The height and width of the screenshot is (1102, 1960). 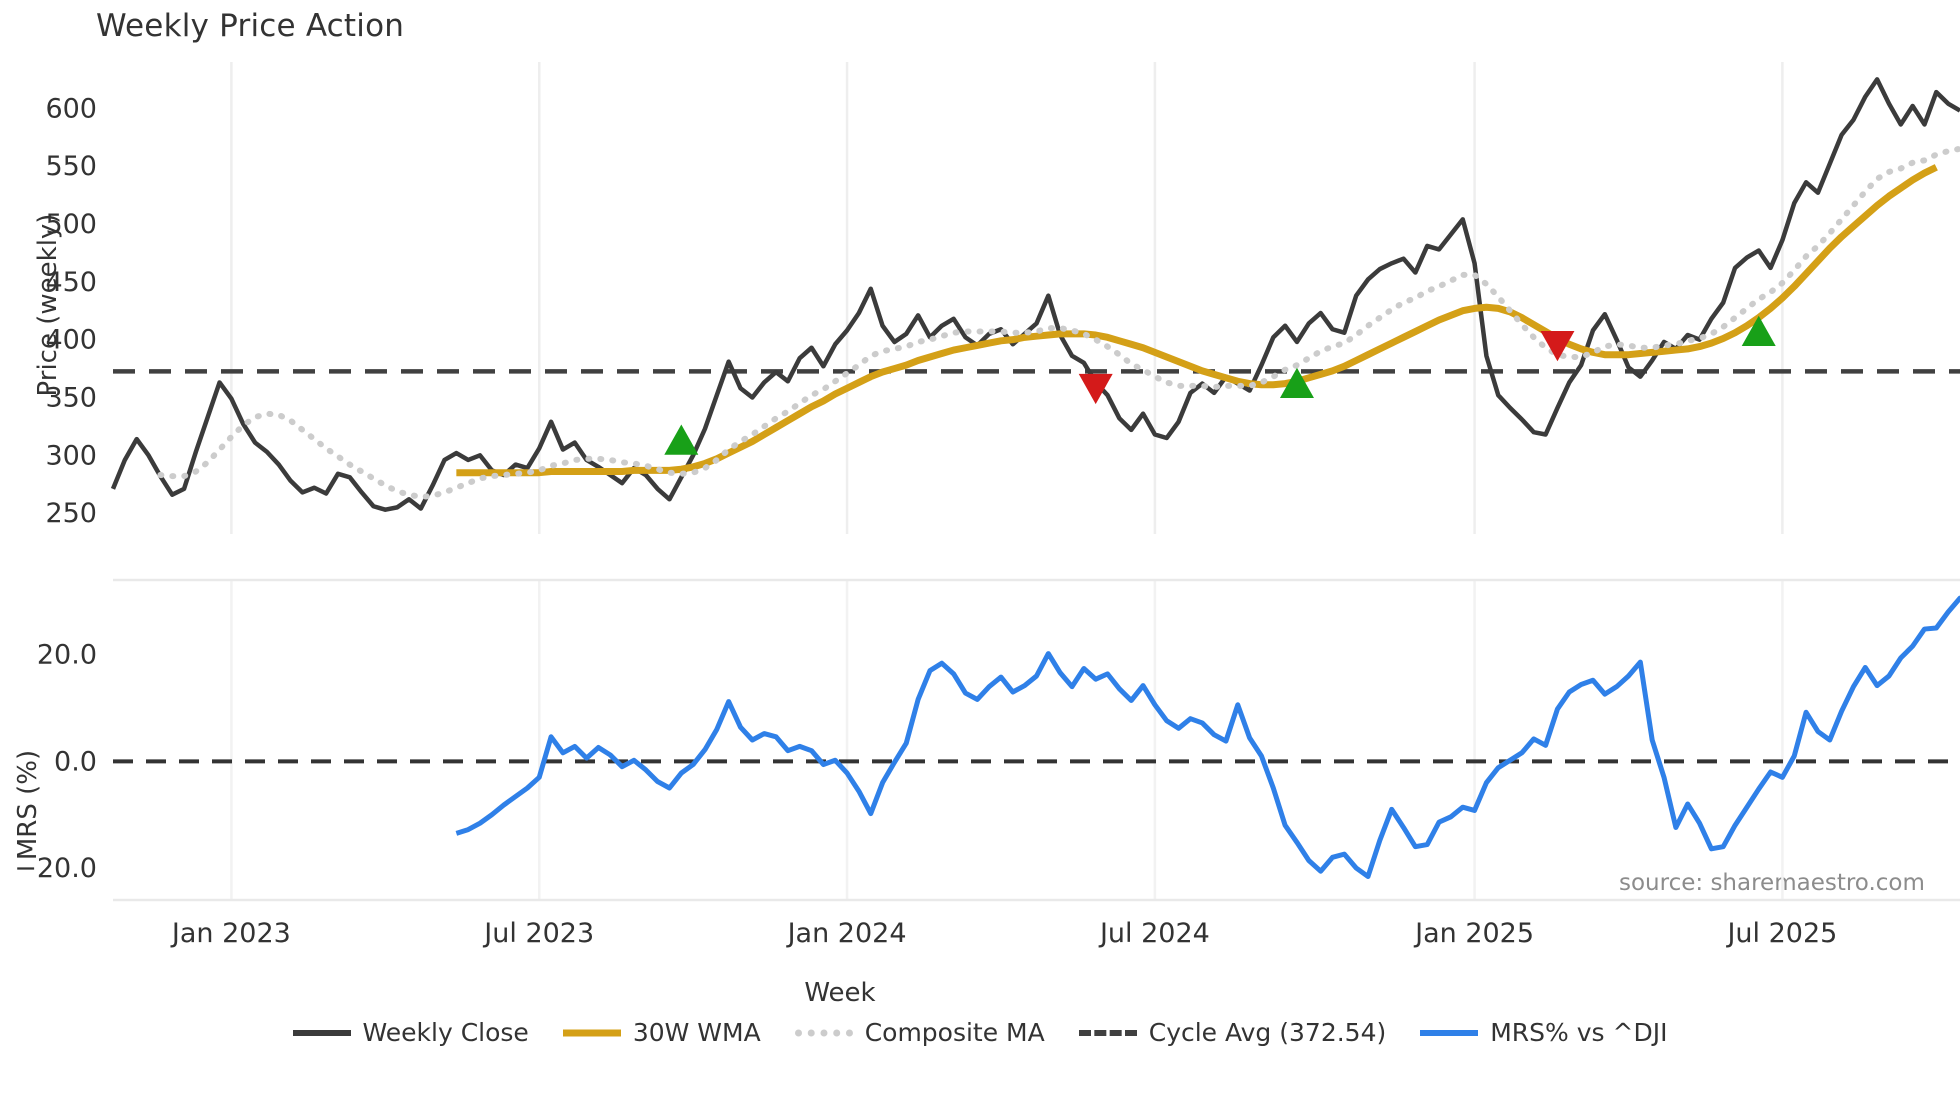 What do you see at coordinates (696, 1032) in the screenshot?
I see `legend-label: 30W WMA` at bounding box center [696, 1032].